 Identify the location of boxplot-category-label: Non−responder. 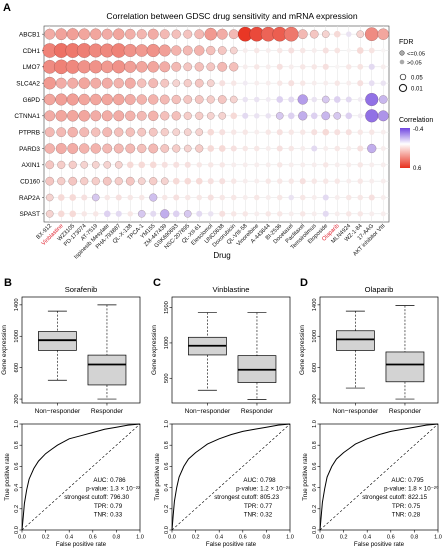
(58, 411).